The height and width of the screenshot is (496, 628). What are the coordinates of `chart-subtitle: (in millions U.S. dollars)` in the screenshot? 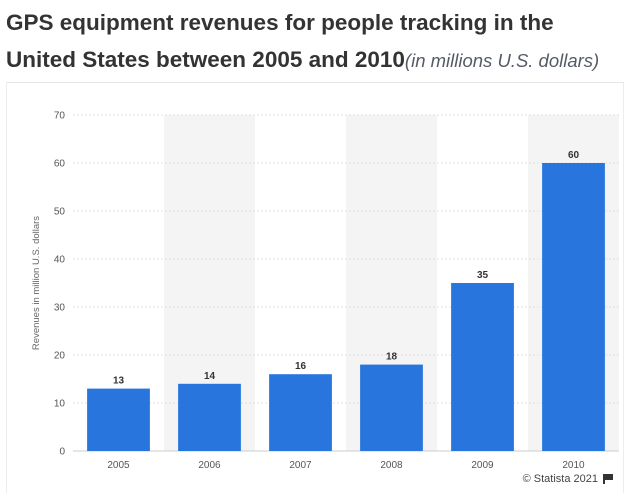 It's located at (502, 60).